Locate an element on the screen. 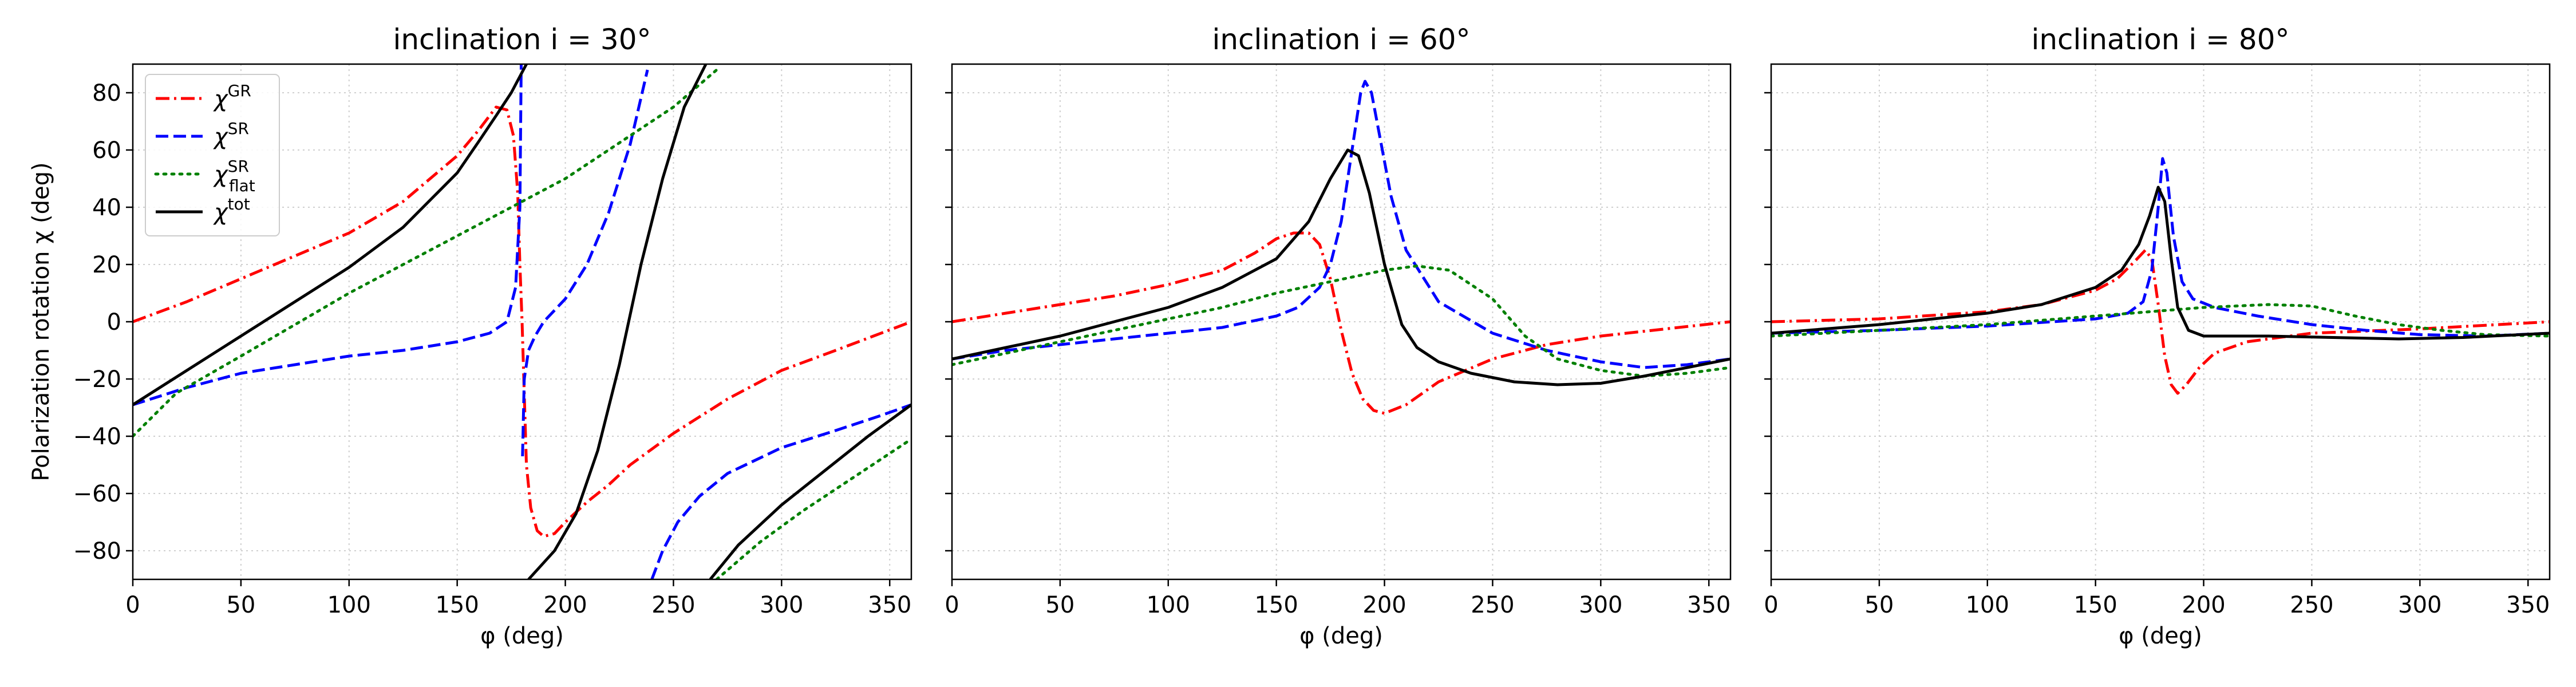  y-axis-label: Polarization rotation χ (deg) is located at coordinates (41, 321).